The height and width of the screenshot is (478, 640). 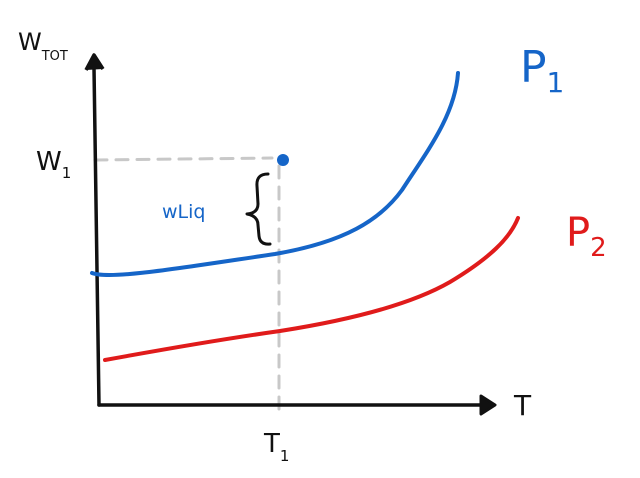 What do you see at coordinates (94, 62) in the screenshot?
I see `y-axis-arrowhead` at bounding box center [94, 62].